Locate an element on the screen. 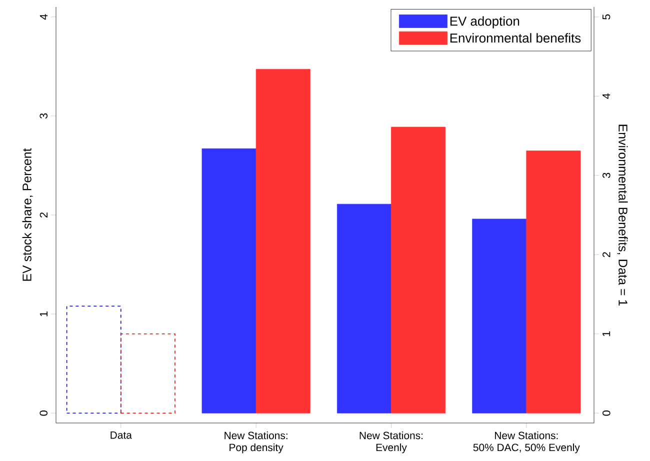 This screenshot has width=650, height=461. y2-tick-label: 3 is located at coordinates (606, 175).